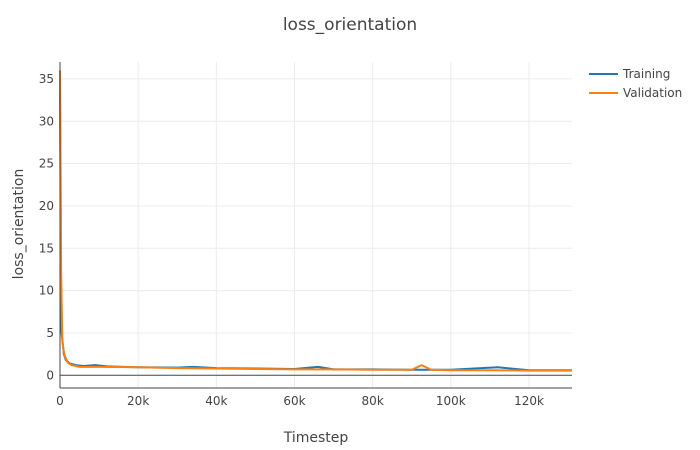 The image size is (700, 450). Describe the element at coordinates (50, 333) in the screenshot. I see `y-tick-label: 5` at that location.